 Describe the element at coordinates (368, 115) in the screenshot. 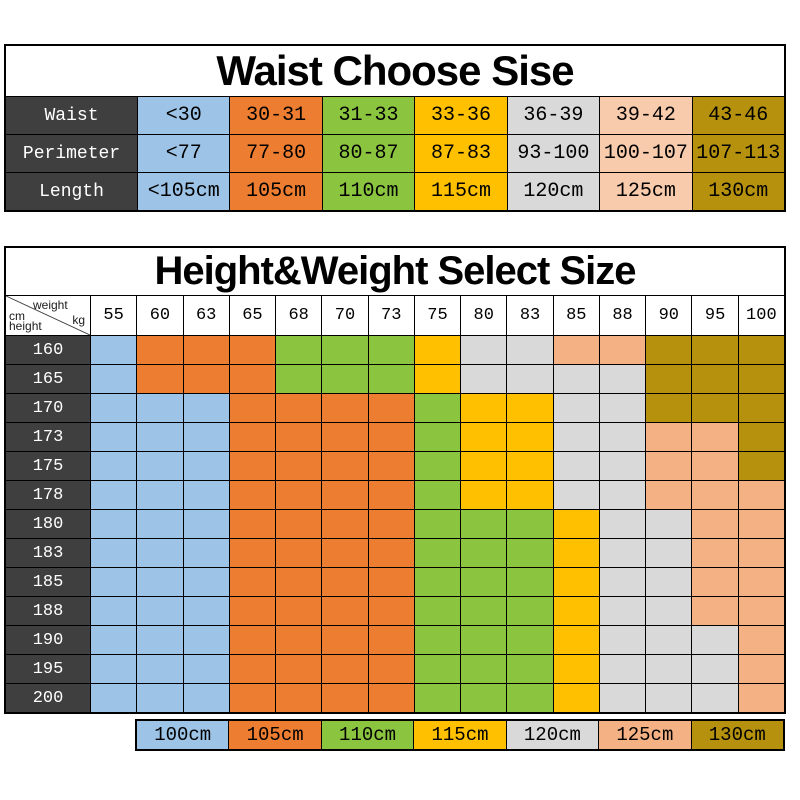

I see `waist-cell: 31-33` at that location.